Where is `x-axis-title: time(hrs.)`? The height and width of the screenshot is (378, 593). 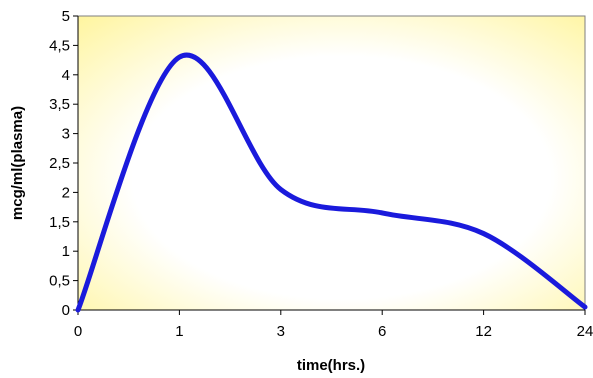 x-axis-title: time(hrs.) is located at coordinates (331, 365).